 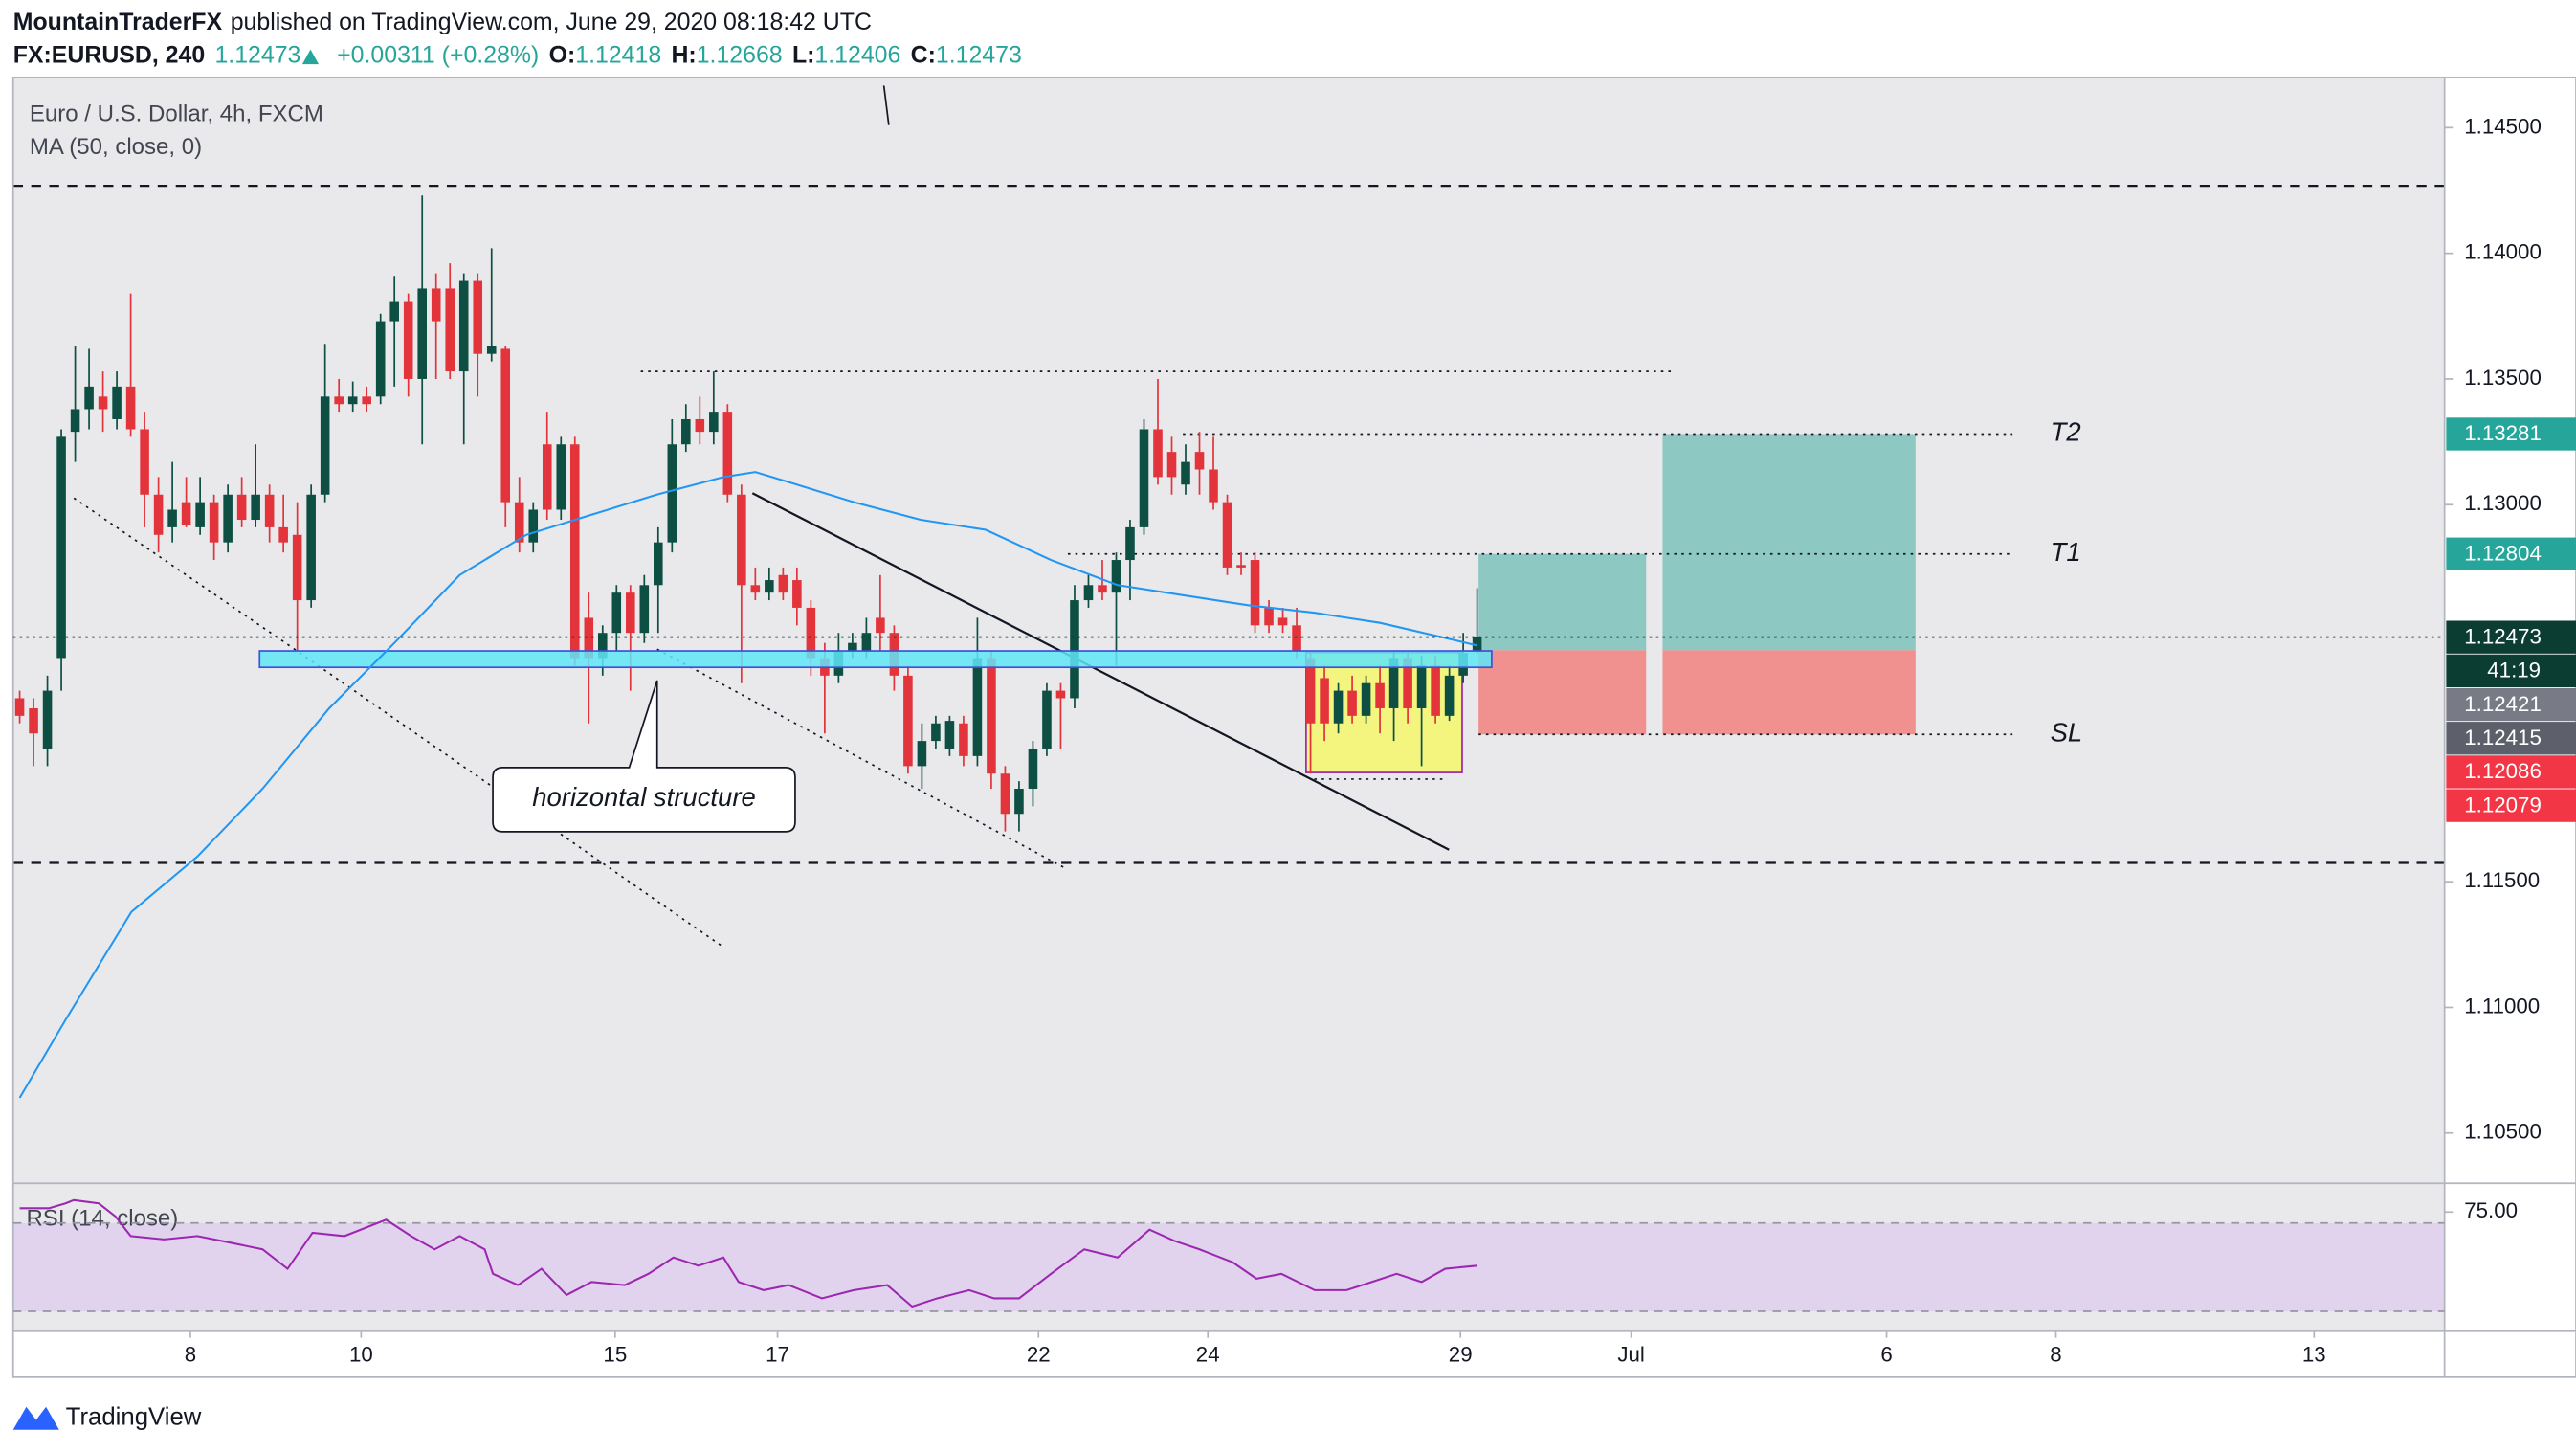 What do you see at coordinates (886, 105) in the screenshot?
I see `cursor-mark` at bounding box center [886, 105].